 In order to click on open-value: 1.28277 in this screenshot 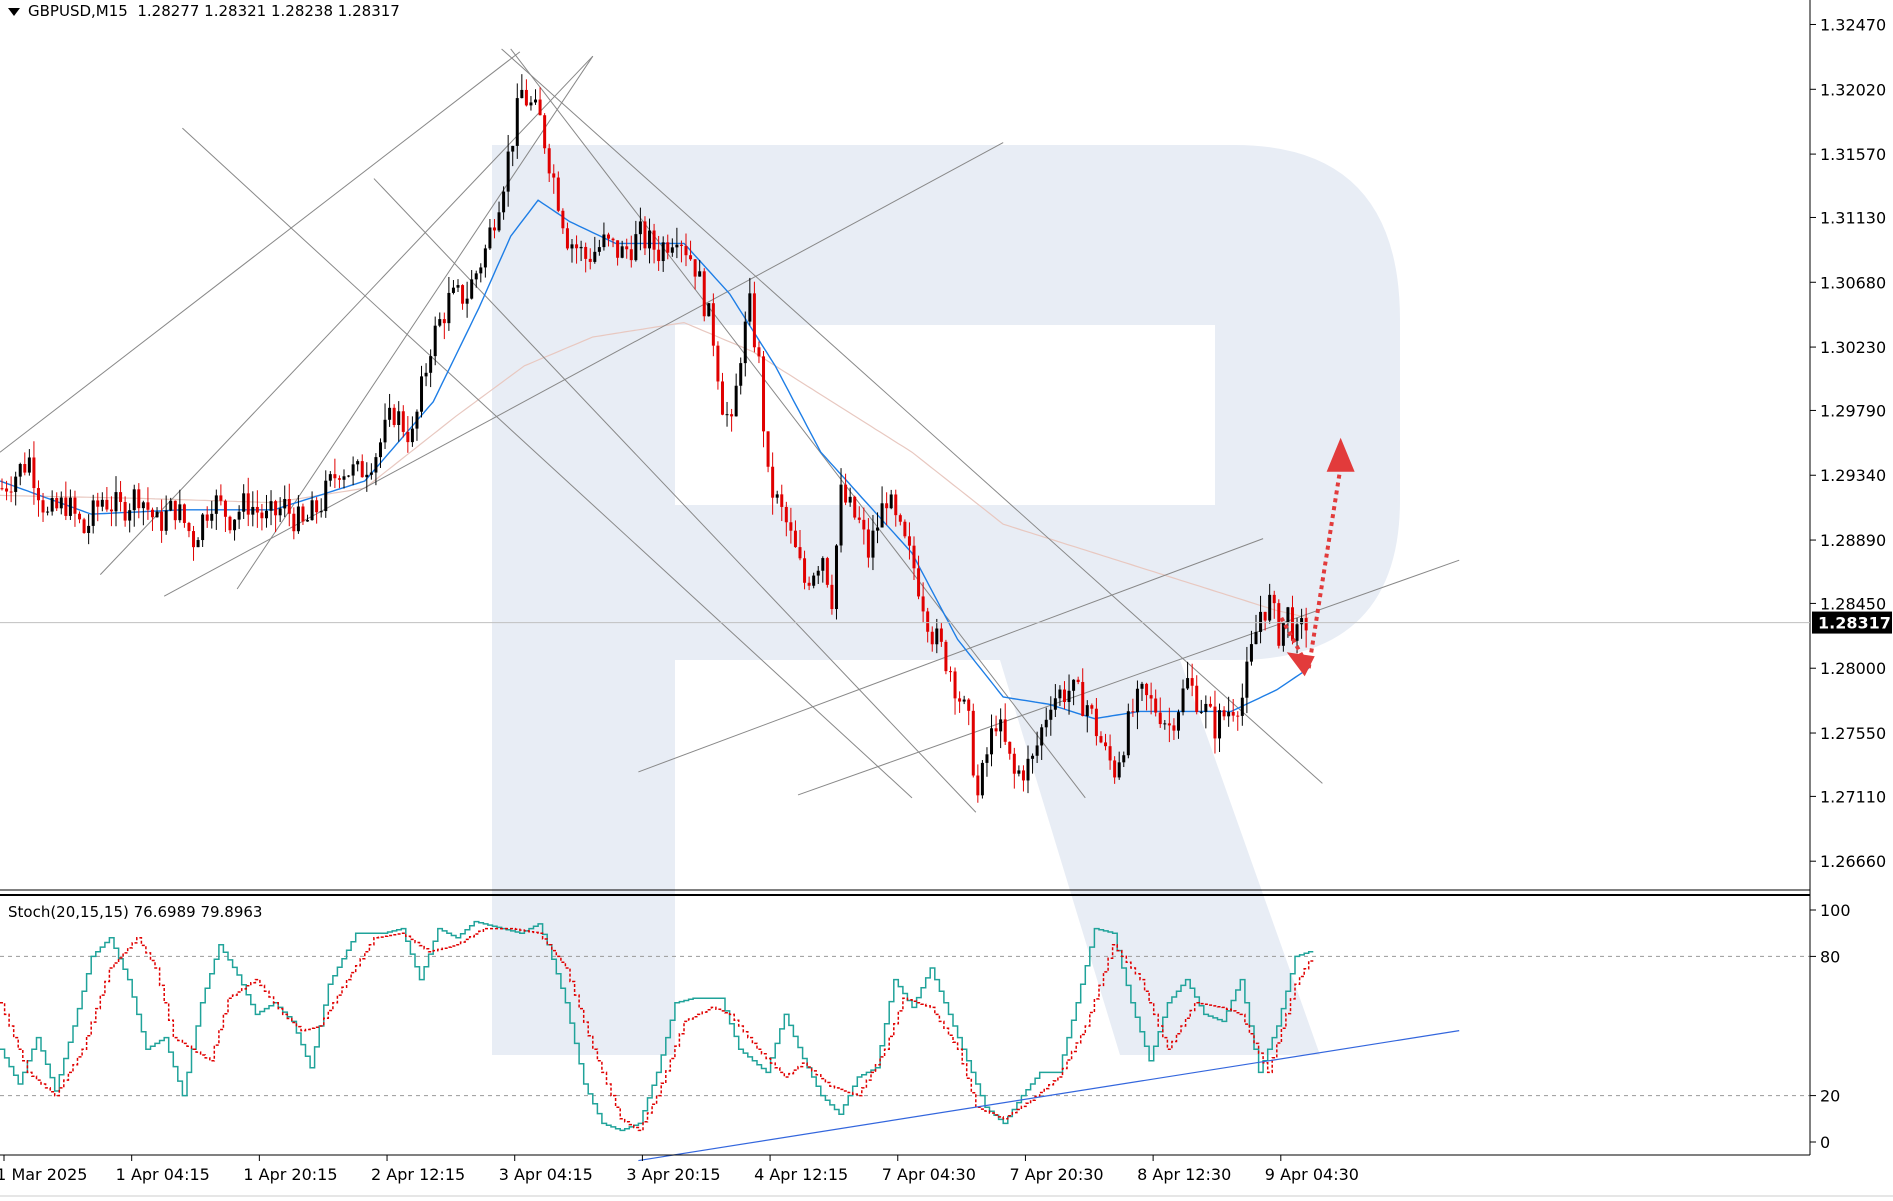, I will do `click(168, 11)`.